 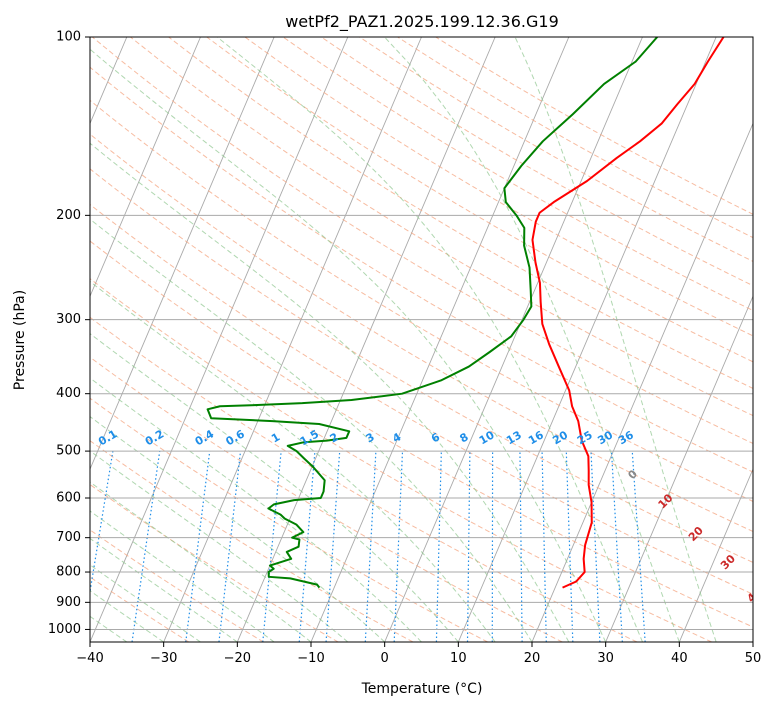 What do you see at coordinates (89, 658) in the screenshot?
I see `x-tick-label: −40` at bounding box center [89, 658].